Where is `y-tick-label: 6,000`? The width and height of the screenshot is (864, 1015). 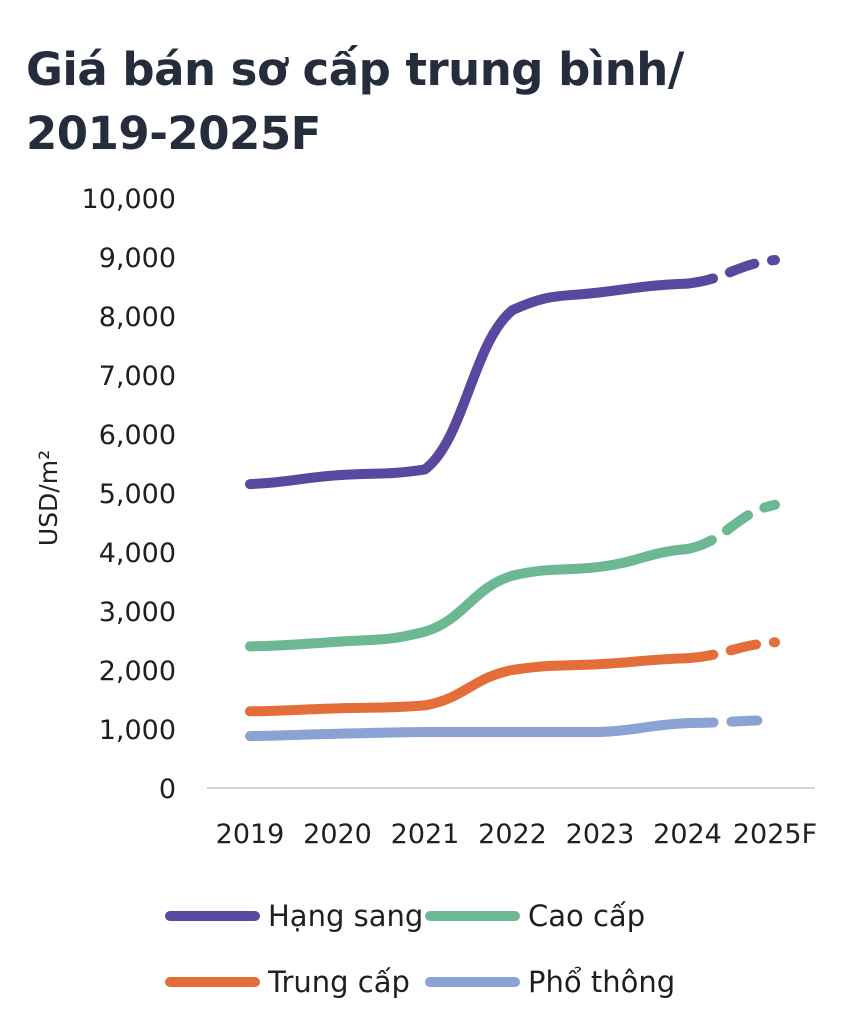 y-tick-label: 6,000 is located at coordinates (137, 435).